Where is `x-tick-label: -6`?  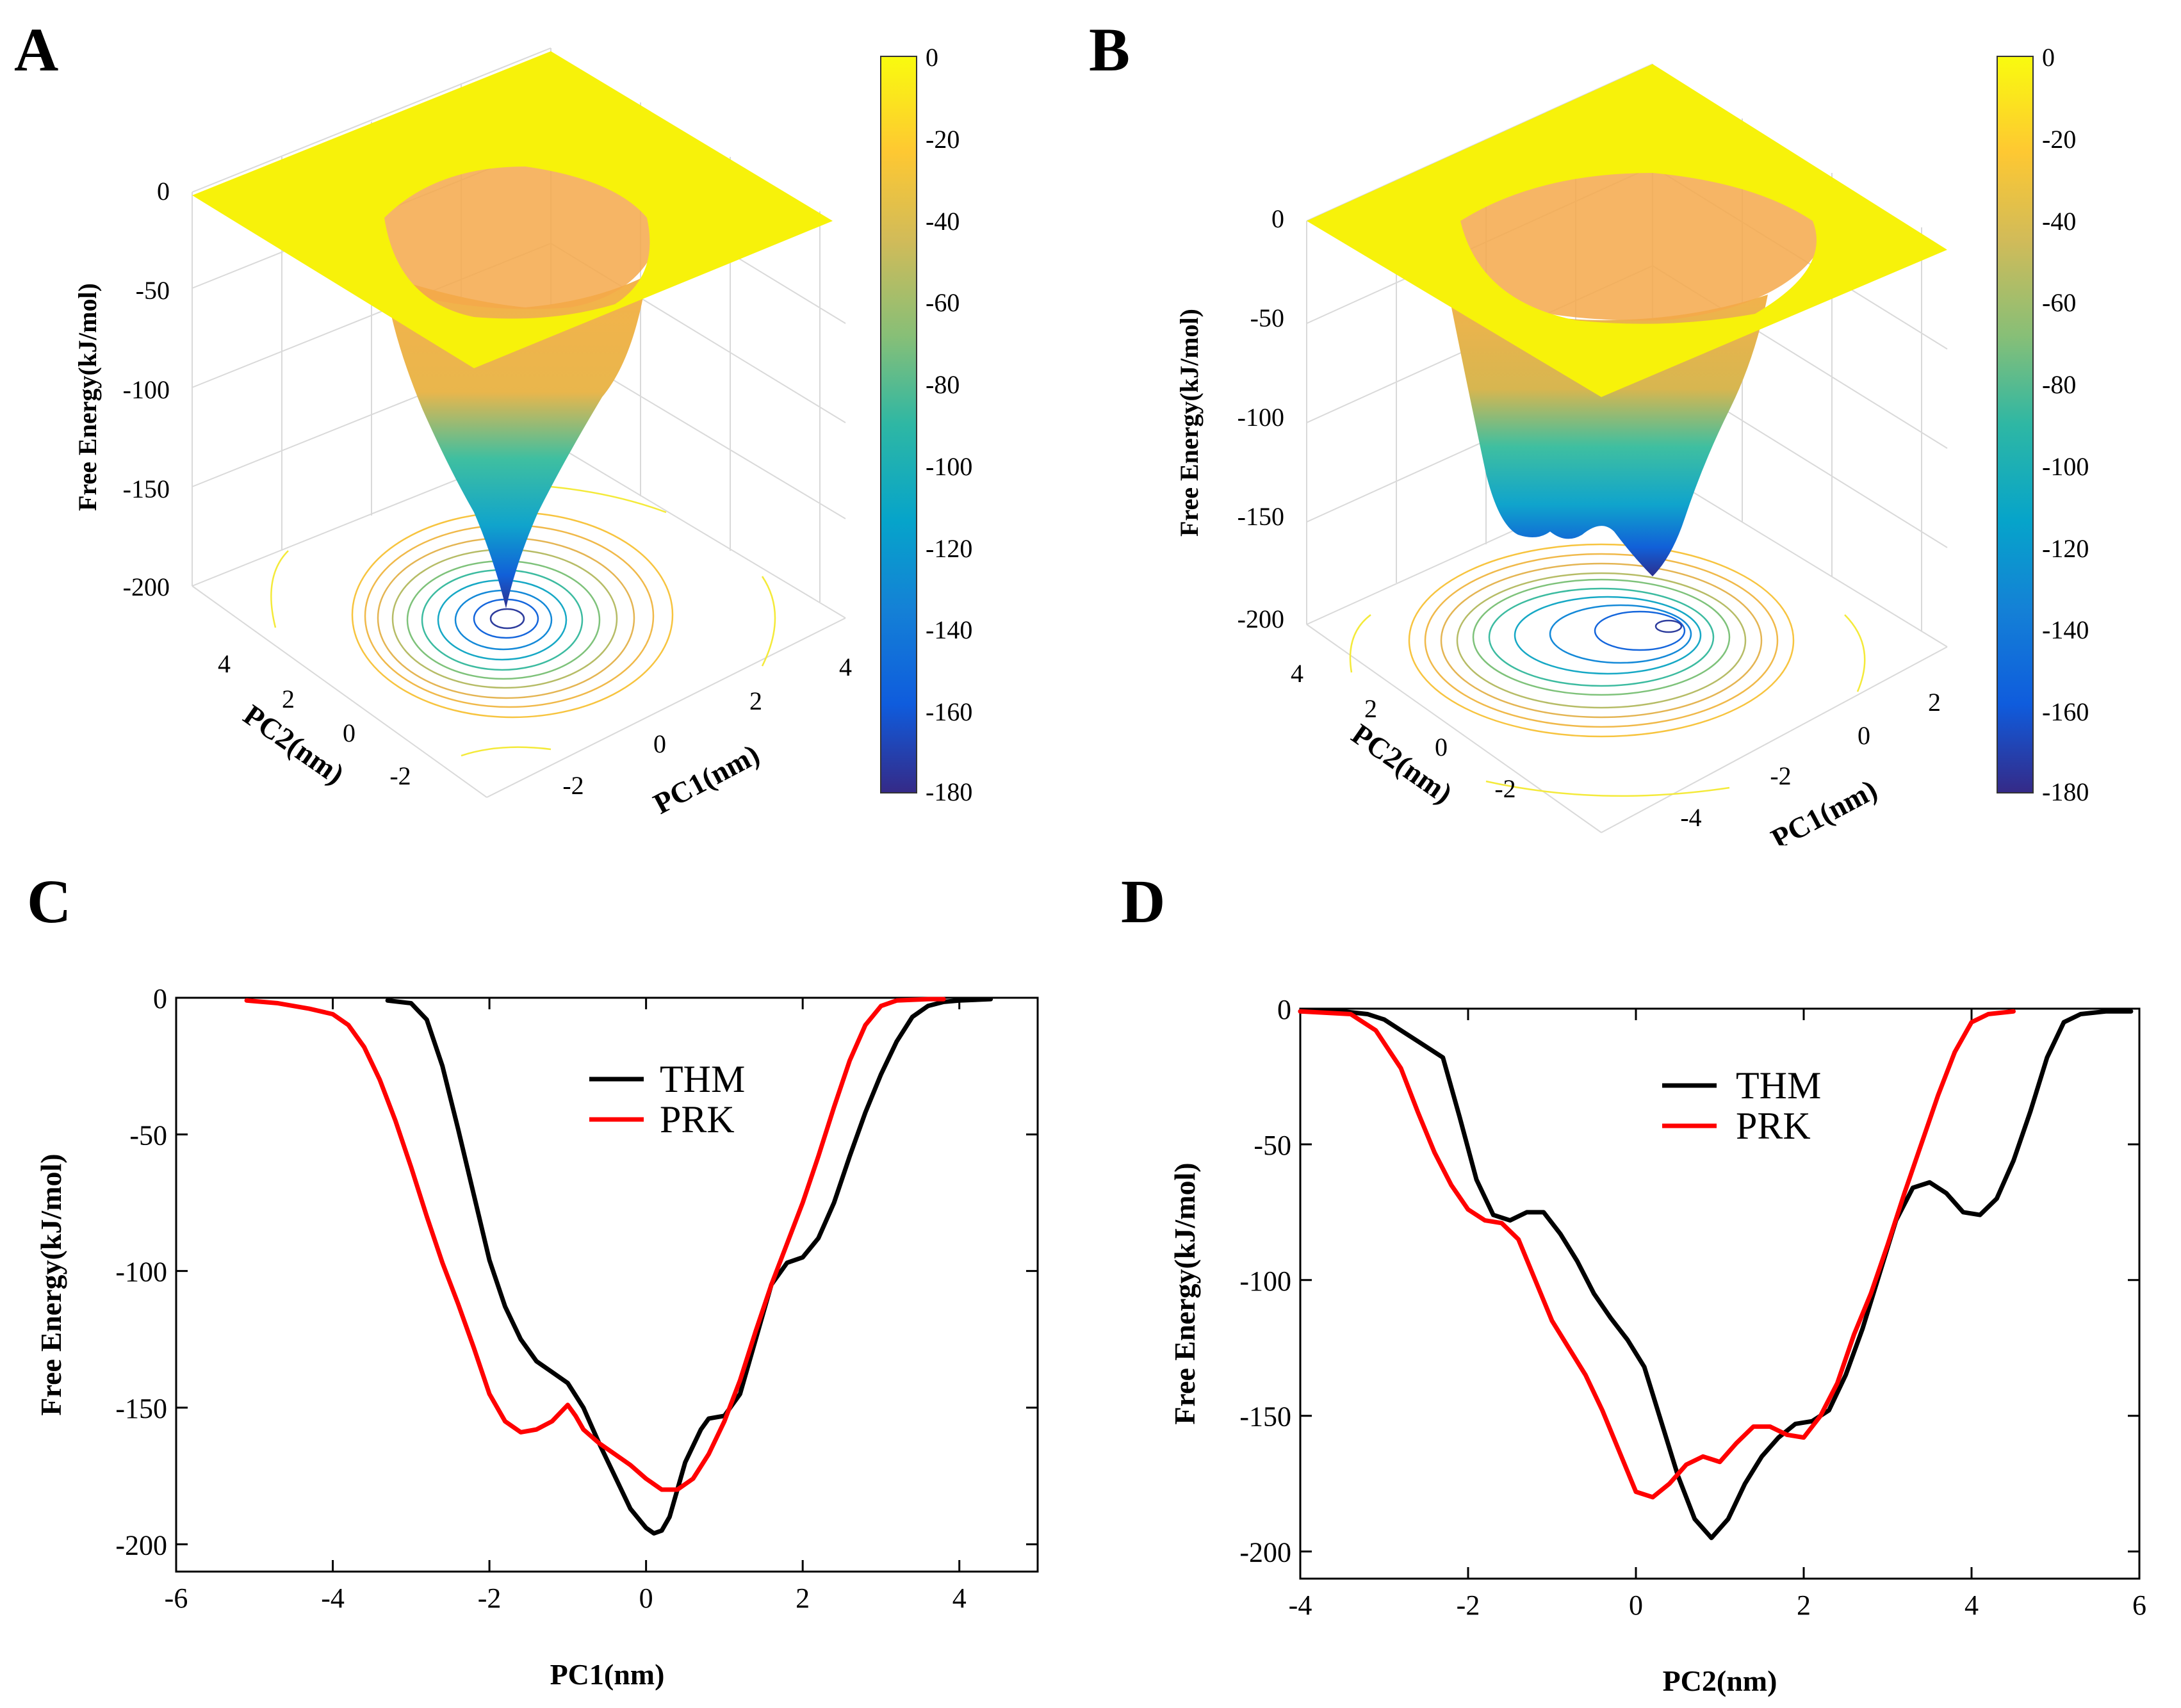 x-tick-label: -6 is located at coordinates (177, 1598).